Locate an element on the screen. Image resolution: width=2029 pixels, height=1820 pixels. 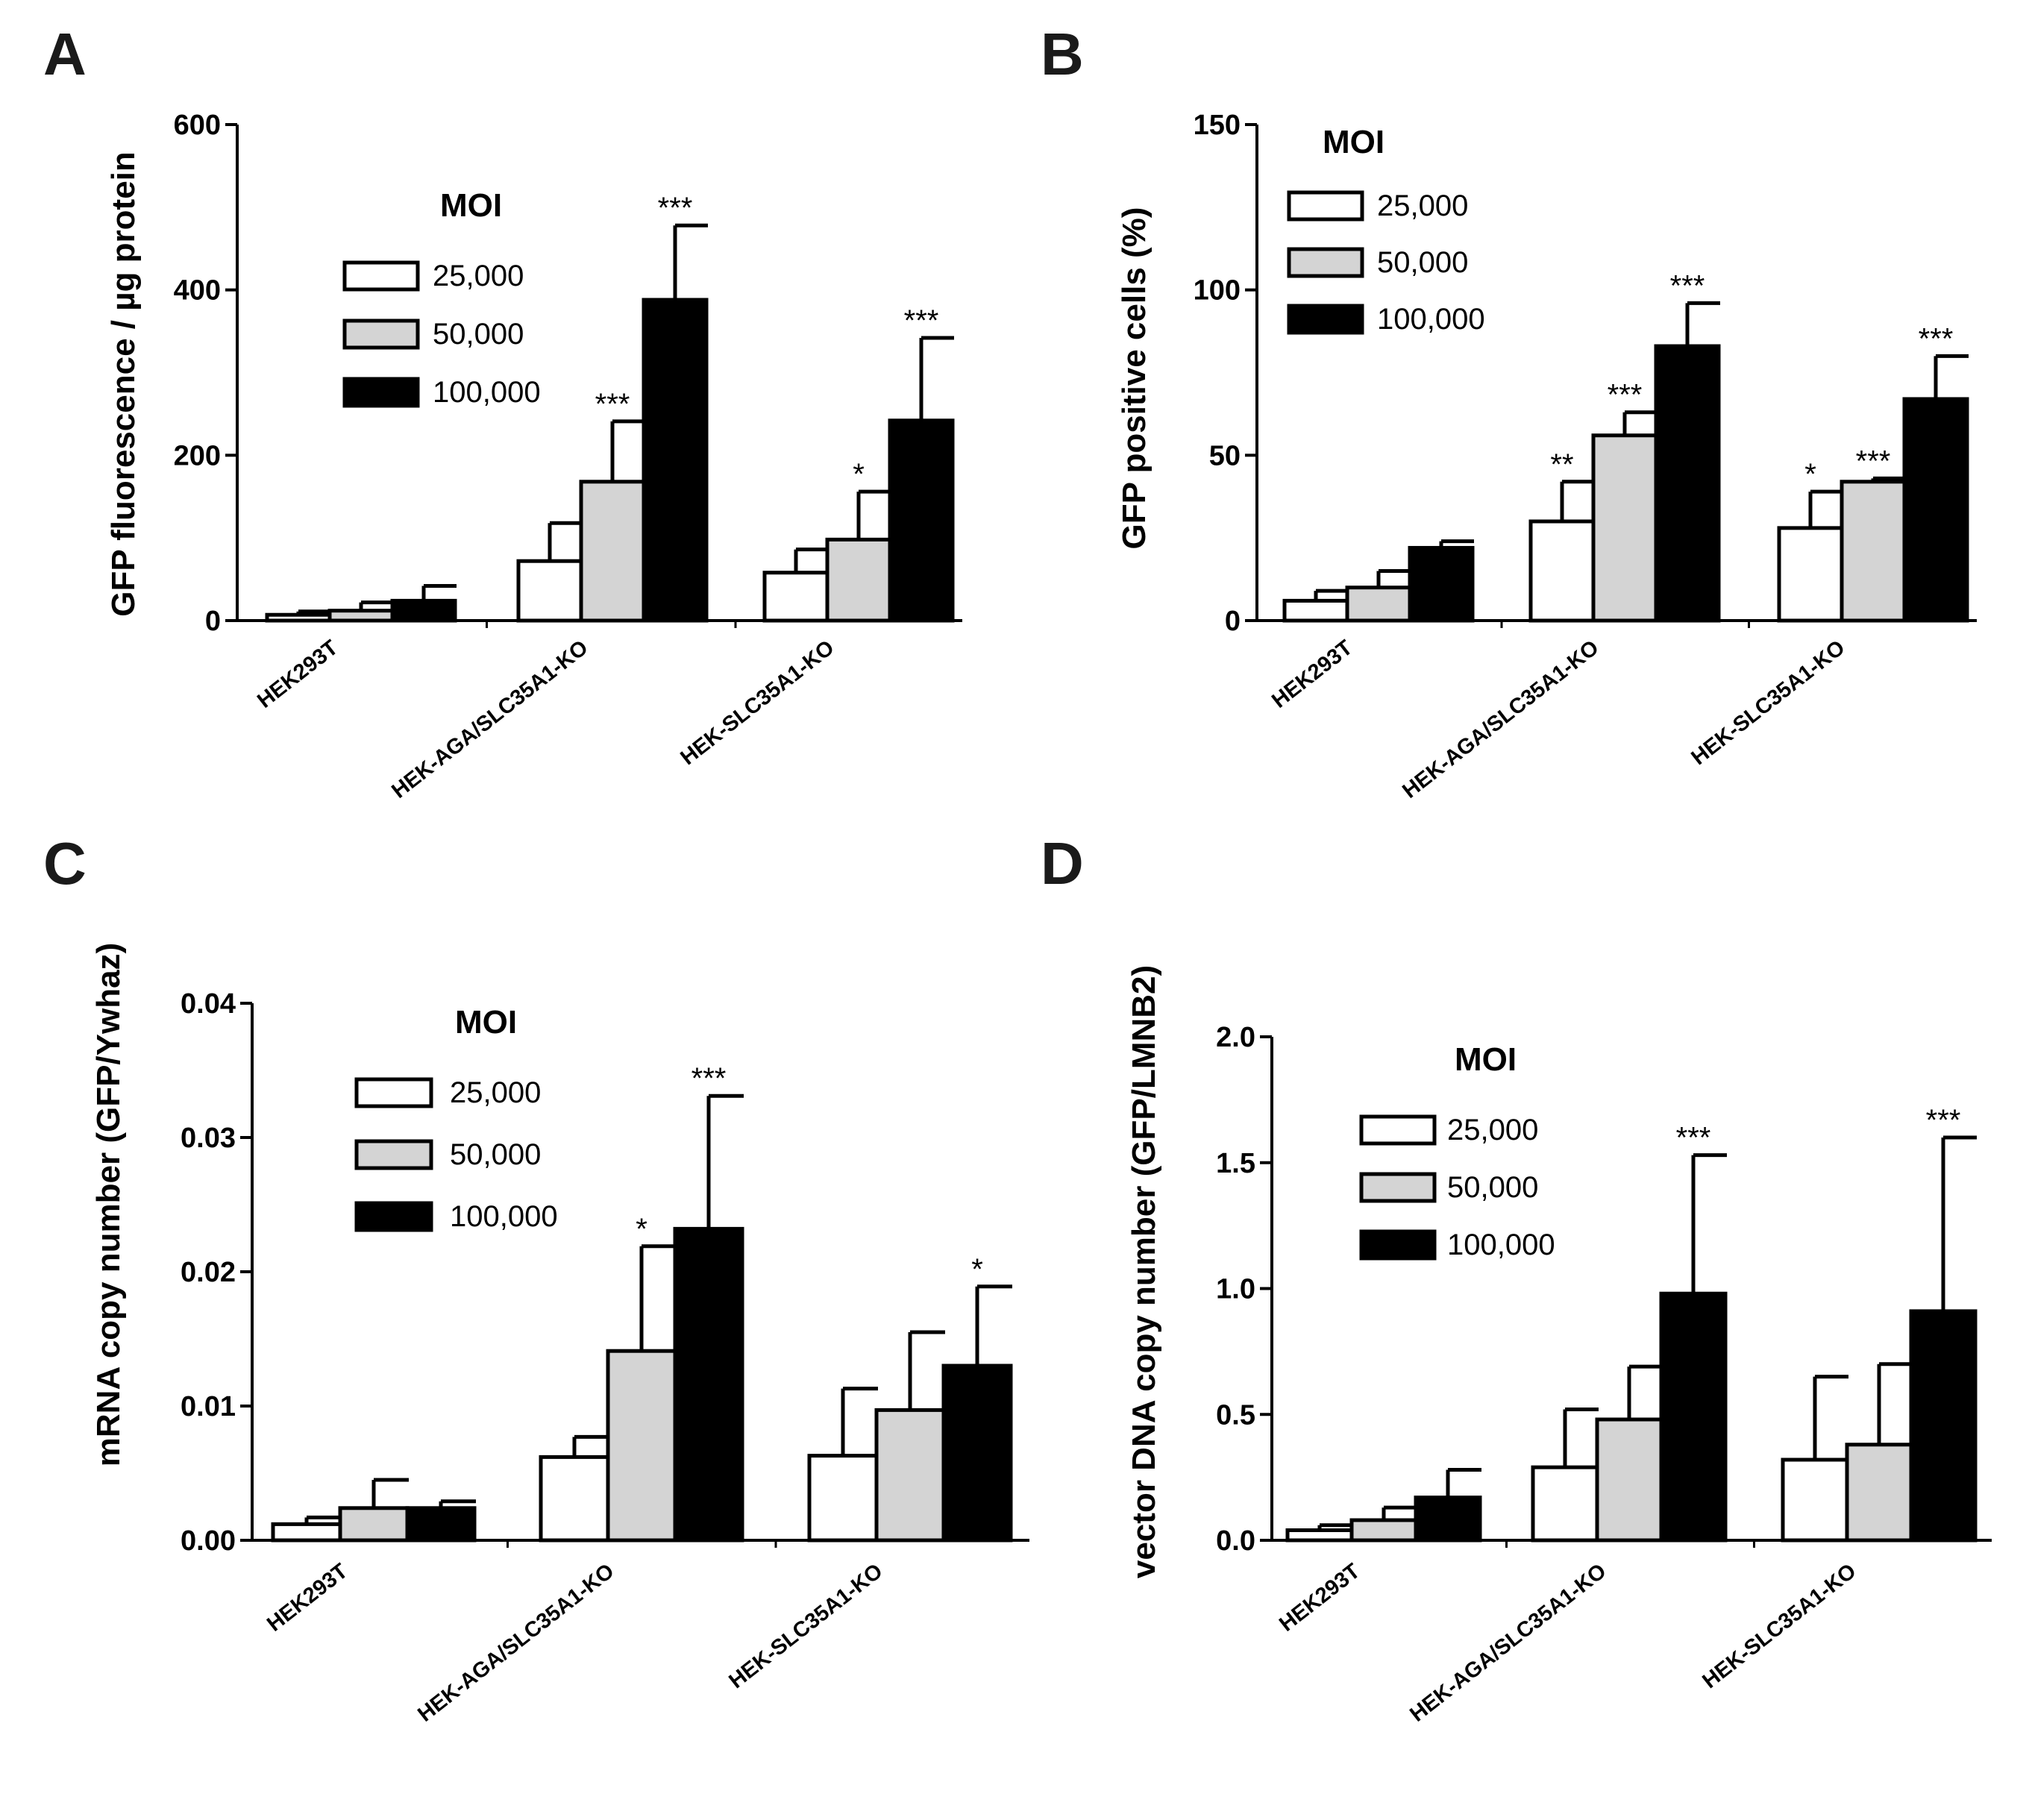
y-tick-label: 0.01 is located at coordinates (208, 1406).